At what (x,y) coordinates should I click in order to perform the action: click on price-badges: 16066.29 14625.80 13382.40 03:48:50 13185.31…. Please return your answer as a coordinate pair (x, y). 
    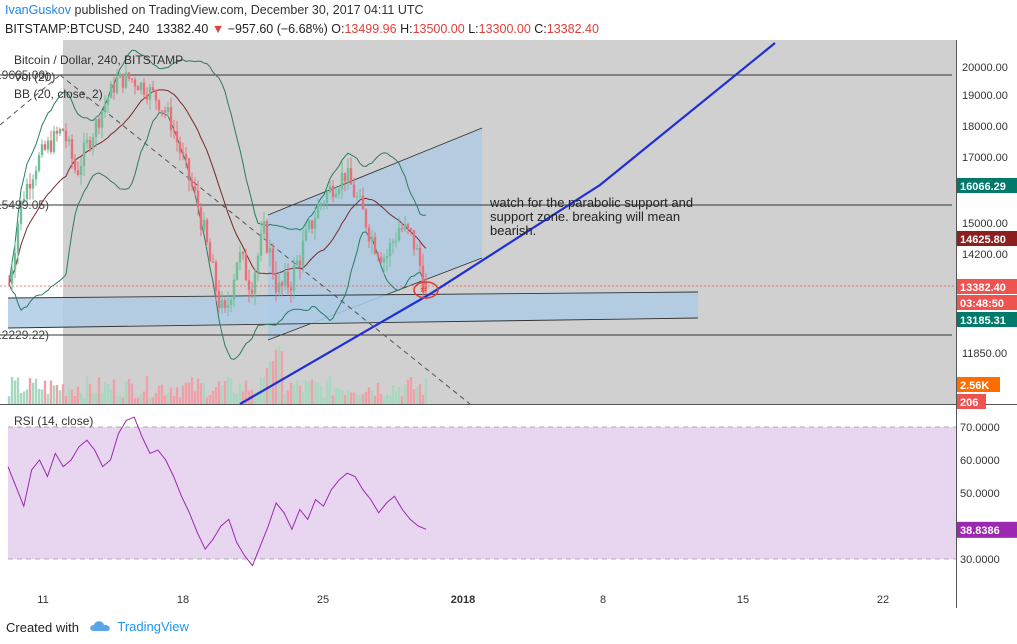
    Looking at the image, I should click on (987, 293).